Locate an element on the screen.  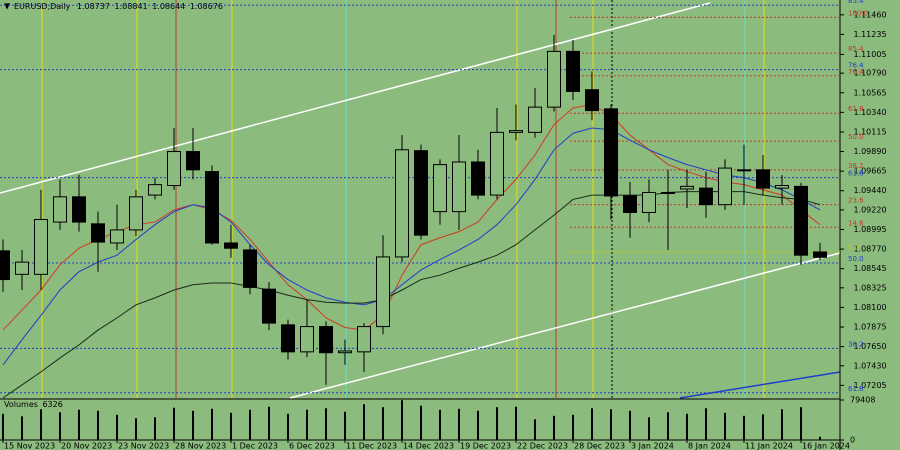
x-tick-label: 23 Nov 2023 is located at coordinates (143, 446).